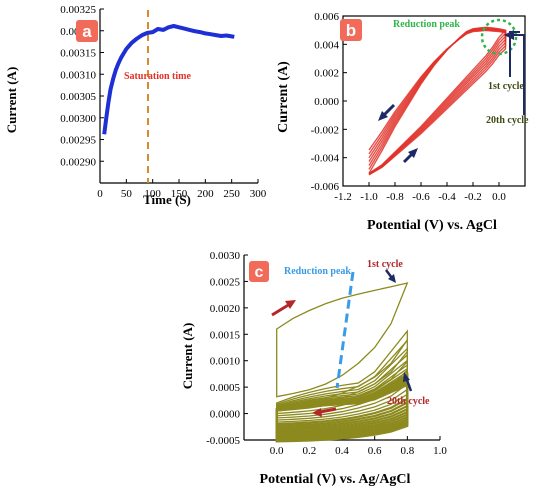 This screenshot has width=550, height=489. I want to click on panel-b-arrow-up-head, so click(413, 153).